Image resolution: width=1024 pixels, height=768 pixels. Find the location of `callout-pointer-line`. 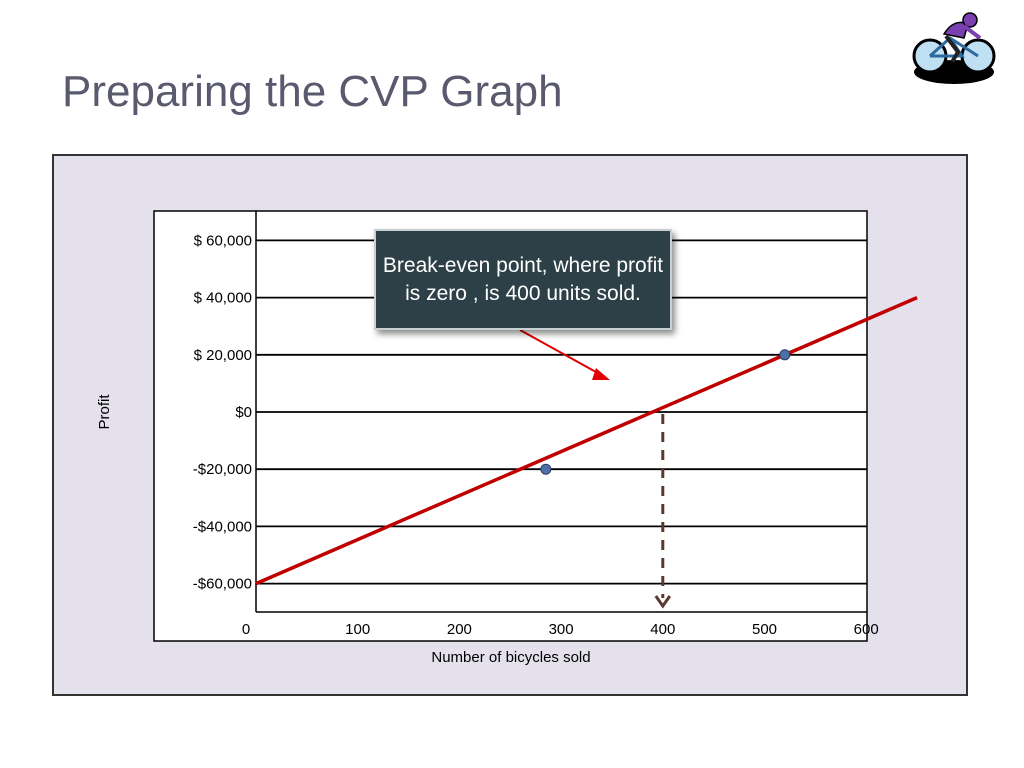

callout-pointer-line is located at coordinates (562, 353).